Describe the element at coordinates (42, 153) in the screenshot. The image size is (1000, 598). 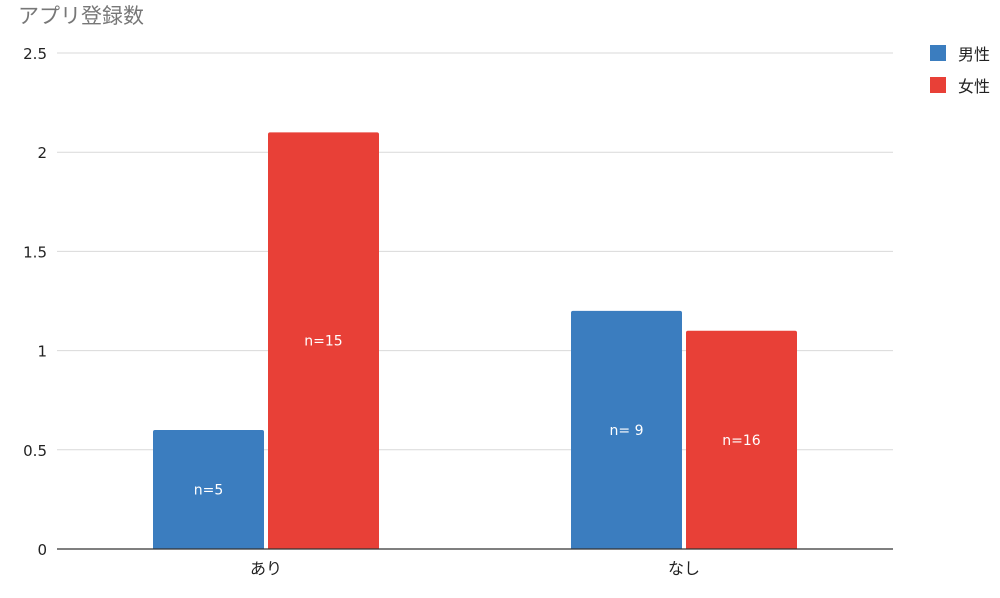
I see `y-tick-label: 2` at that location.